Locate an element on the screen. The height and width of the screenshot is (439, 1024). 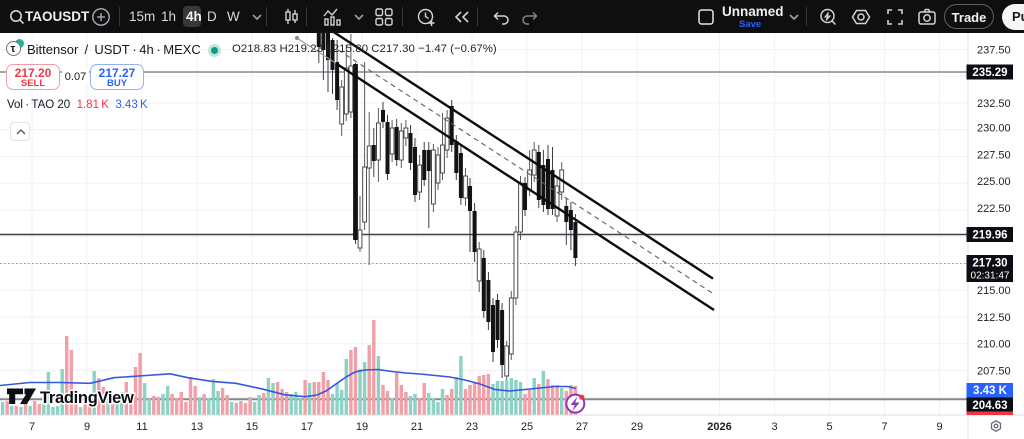
svg-text: 15 is located at coordinates (252, 427).